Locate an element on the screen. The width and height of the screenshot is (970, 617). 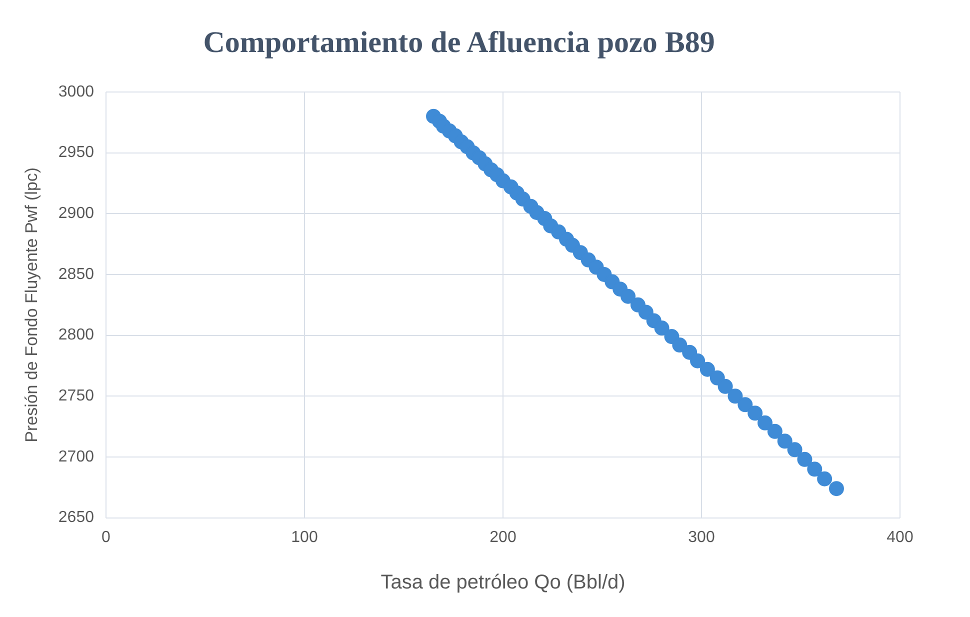
x-tick-label: 0 is located at coordinates (106, 537).